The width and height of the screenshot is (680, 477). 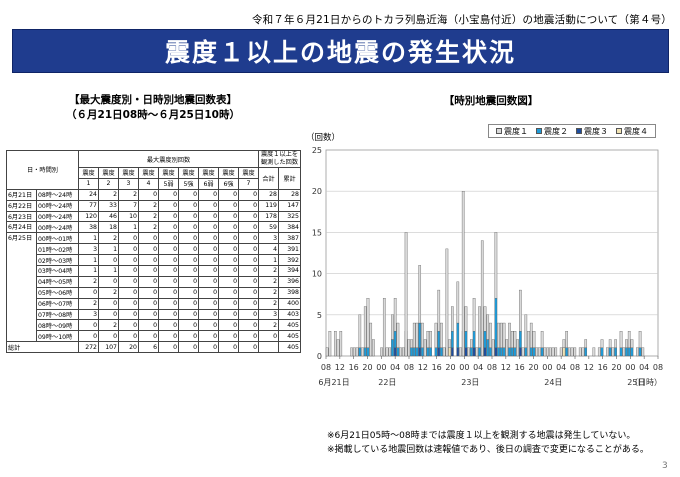 What do you see at coordinates (478, 367) in the screenshot?
I see `x-tick-label: 04` at bounding box center [478, 367].